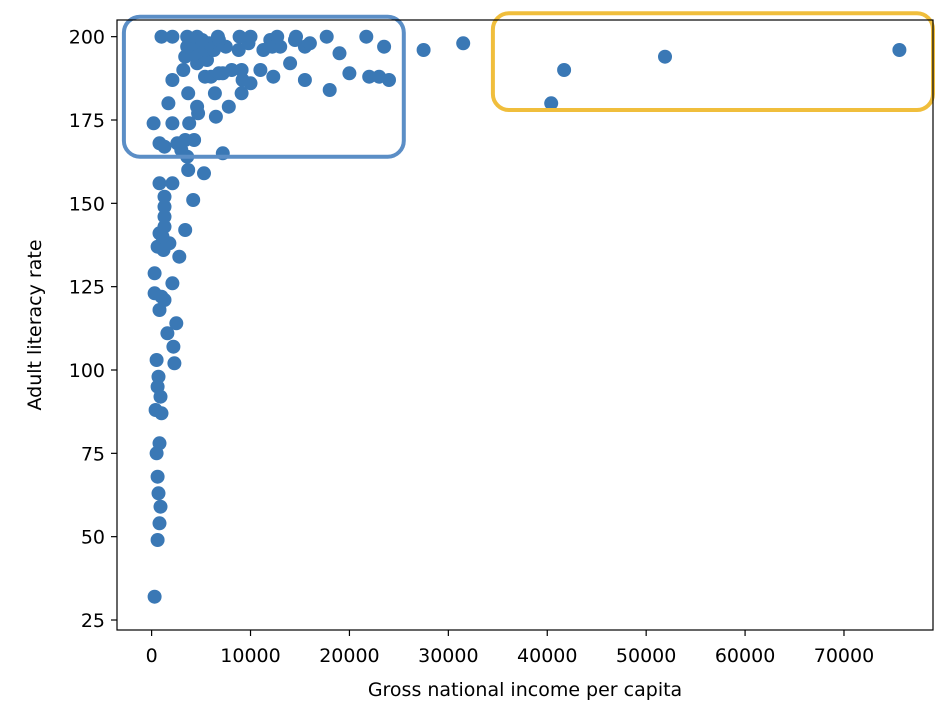 Image resolution: width=952 pixels, height=724 pixels. I want to click on y-tick-label: 125, so click(87, 288).